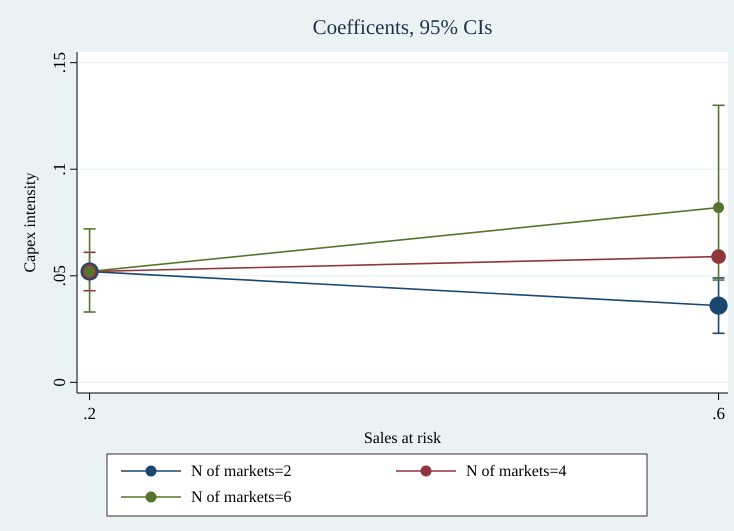  What do you see at coordinates (89, 413) in the screenshot?
I see `x-tick-label: .2` at bounding box center [89, 413].